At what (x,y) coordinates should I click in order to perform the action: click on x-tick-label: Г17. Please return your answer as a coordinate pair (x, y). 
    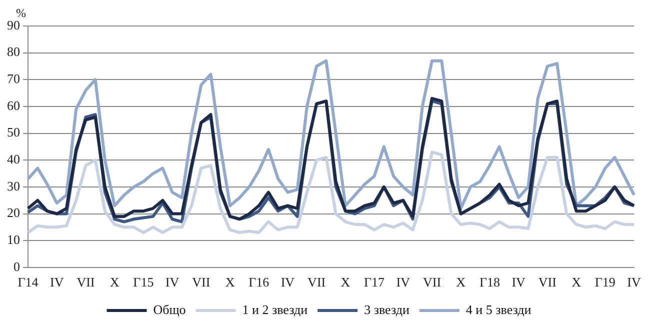
    Looking at the image, I should click on (375, 282).